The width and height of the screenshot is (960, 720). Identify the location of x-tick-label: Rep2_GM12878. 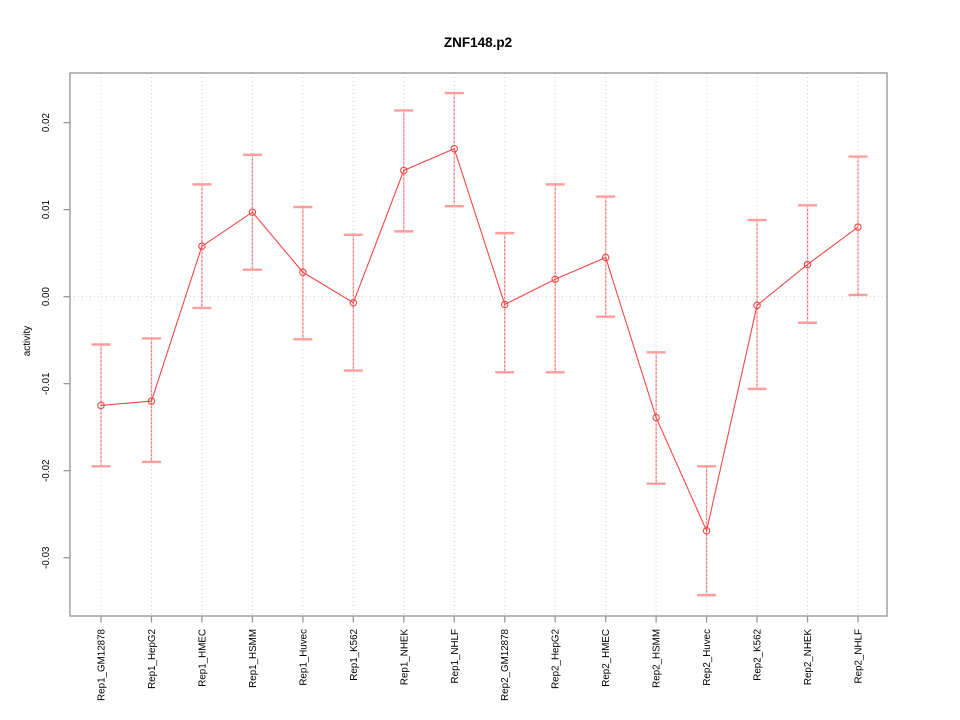
(505, 664).